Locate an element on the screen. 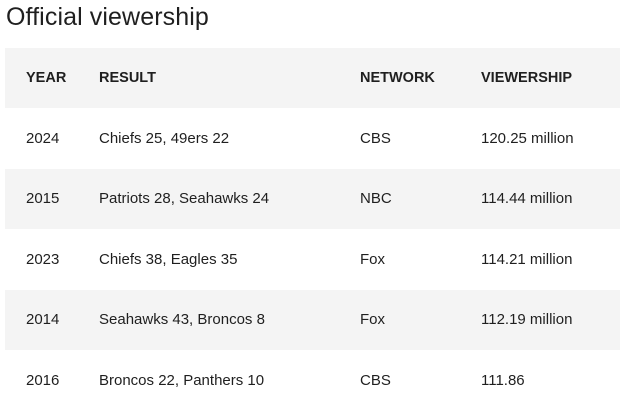  cell-viewership: 112.19 million is located at coordinates (527, 320).